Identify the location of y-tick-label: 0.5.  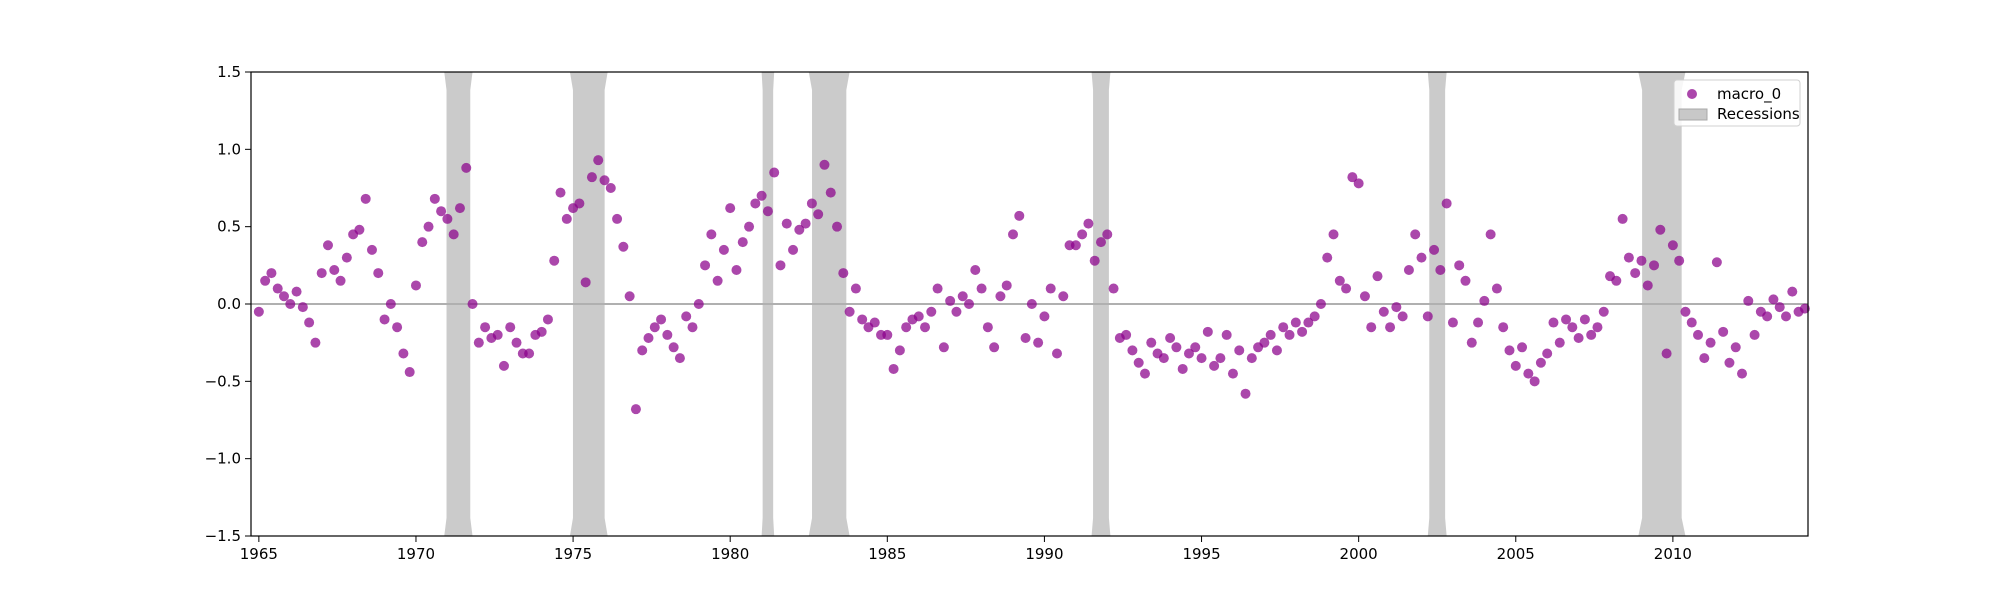
(229, 227).